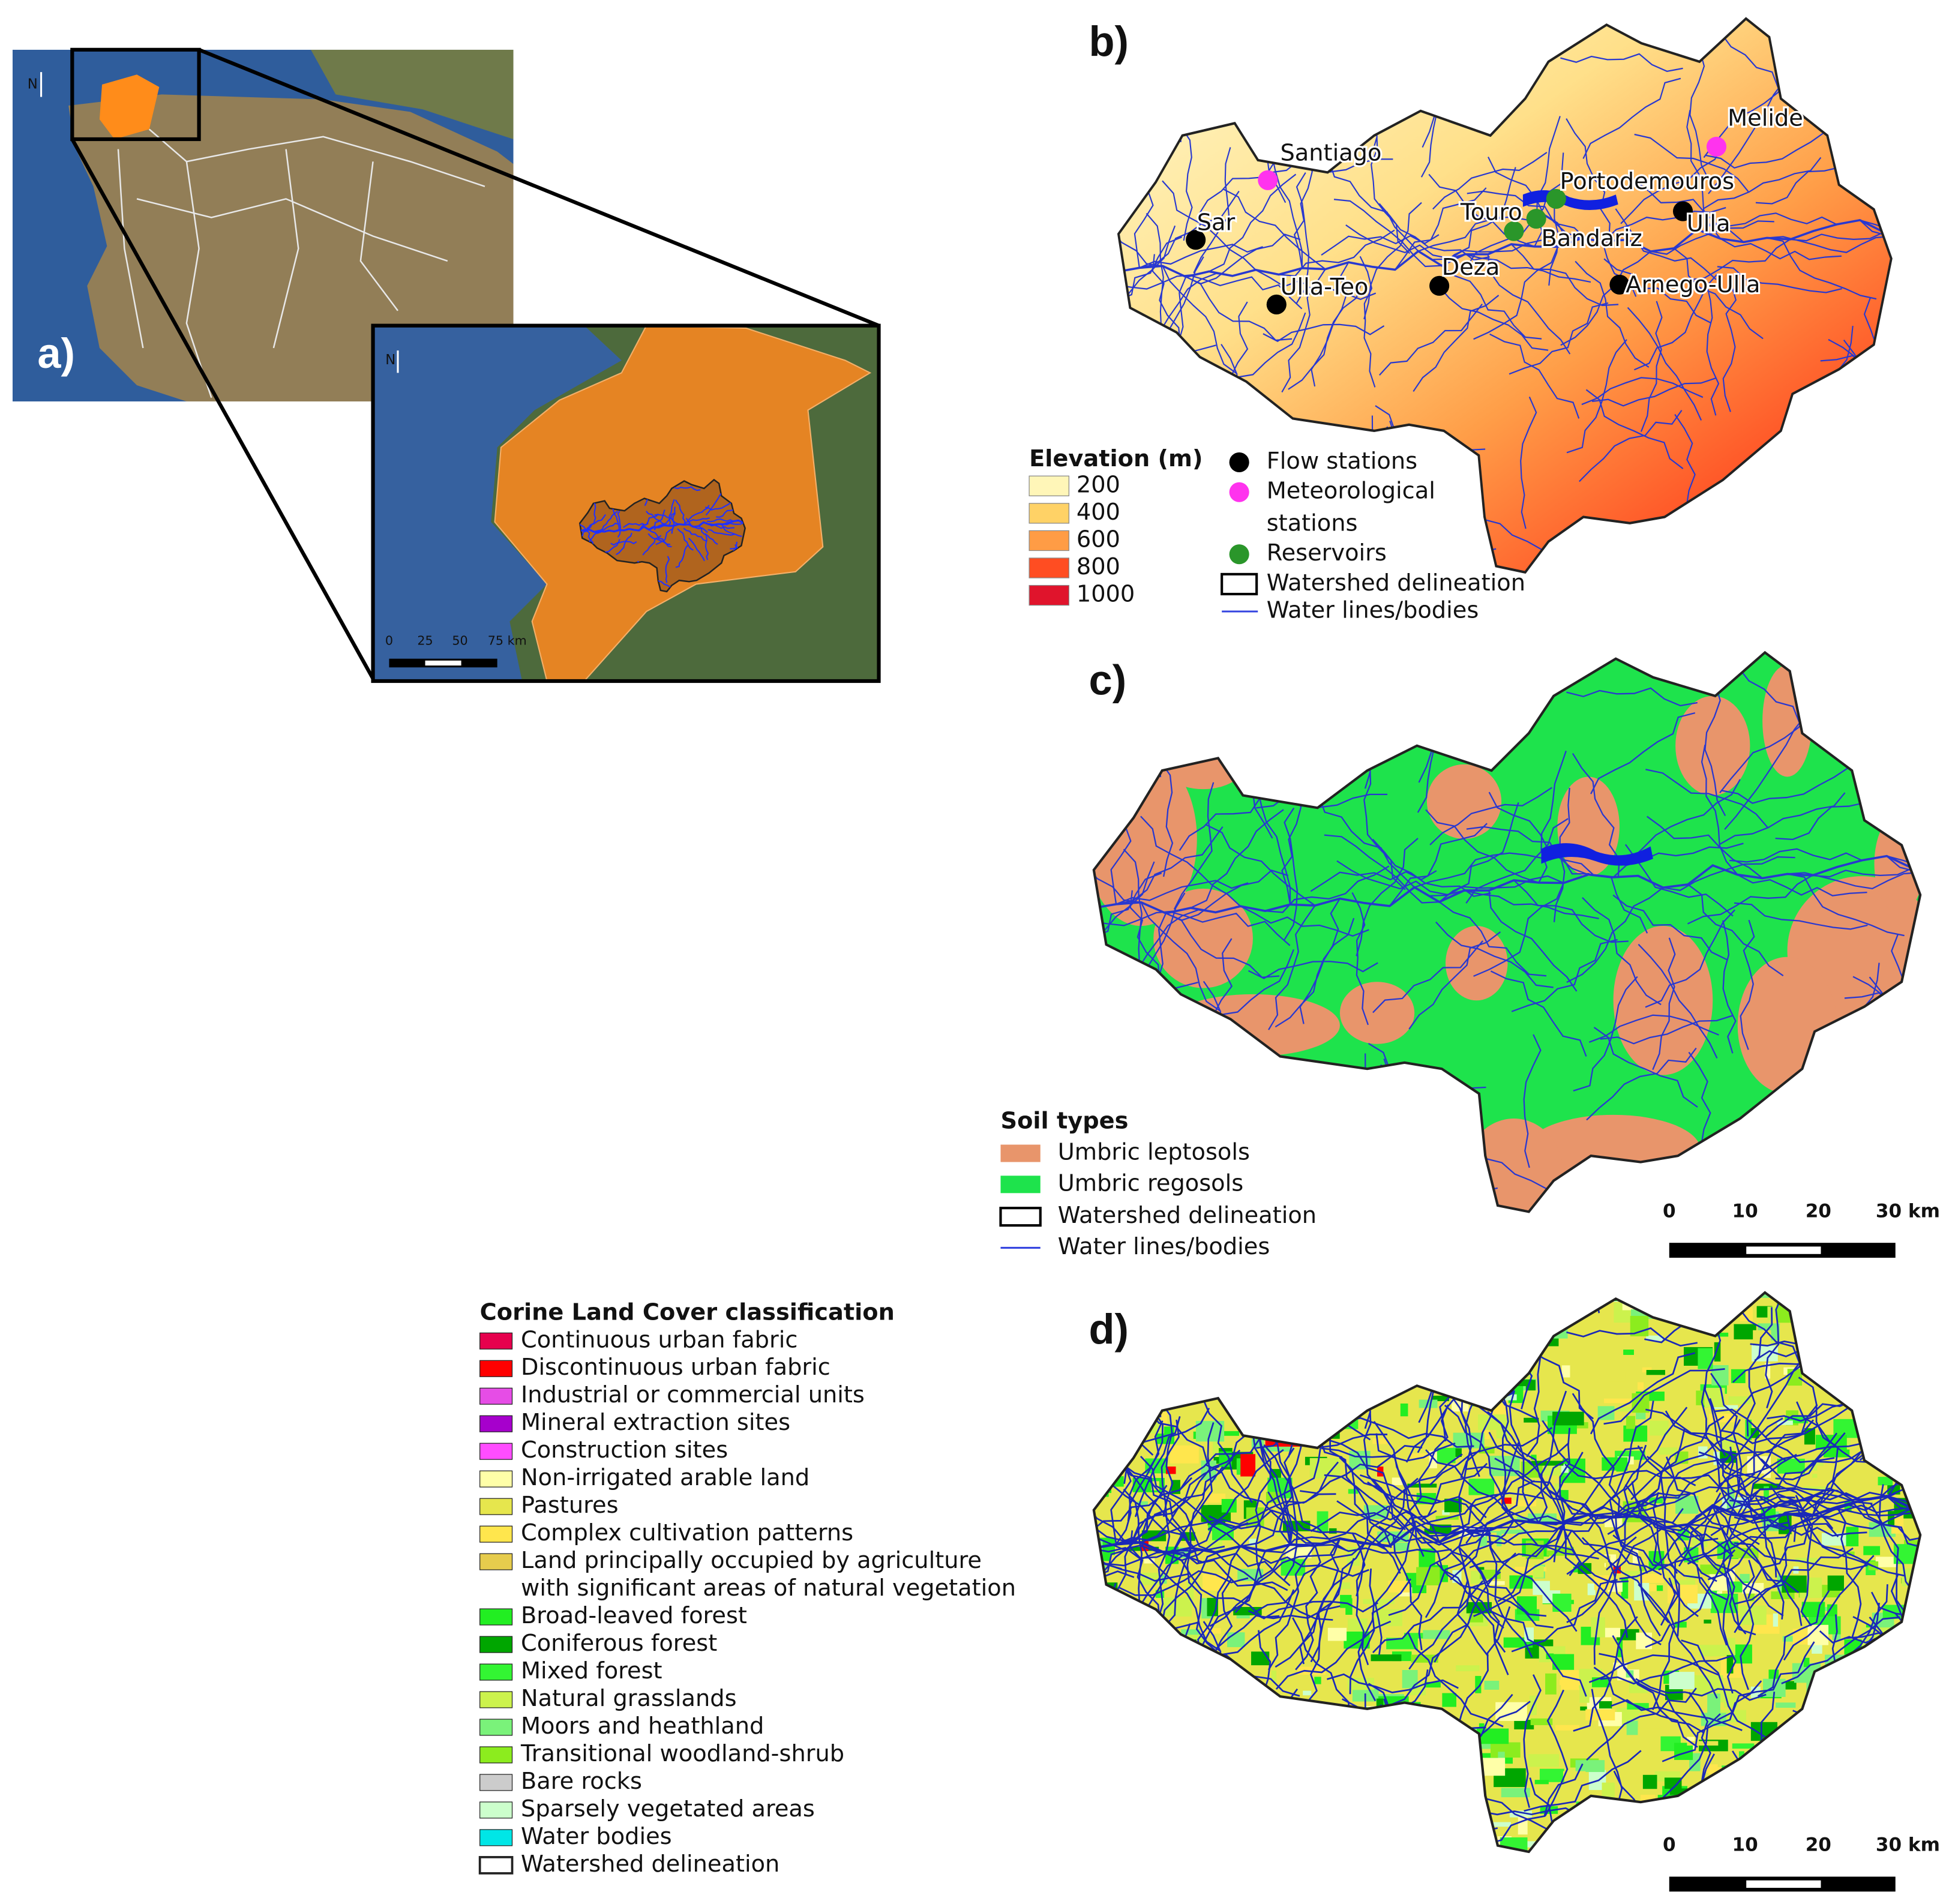 The image size is (1949, 1904). I want to click on inset-frame, so click(626, 503).